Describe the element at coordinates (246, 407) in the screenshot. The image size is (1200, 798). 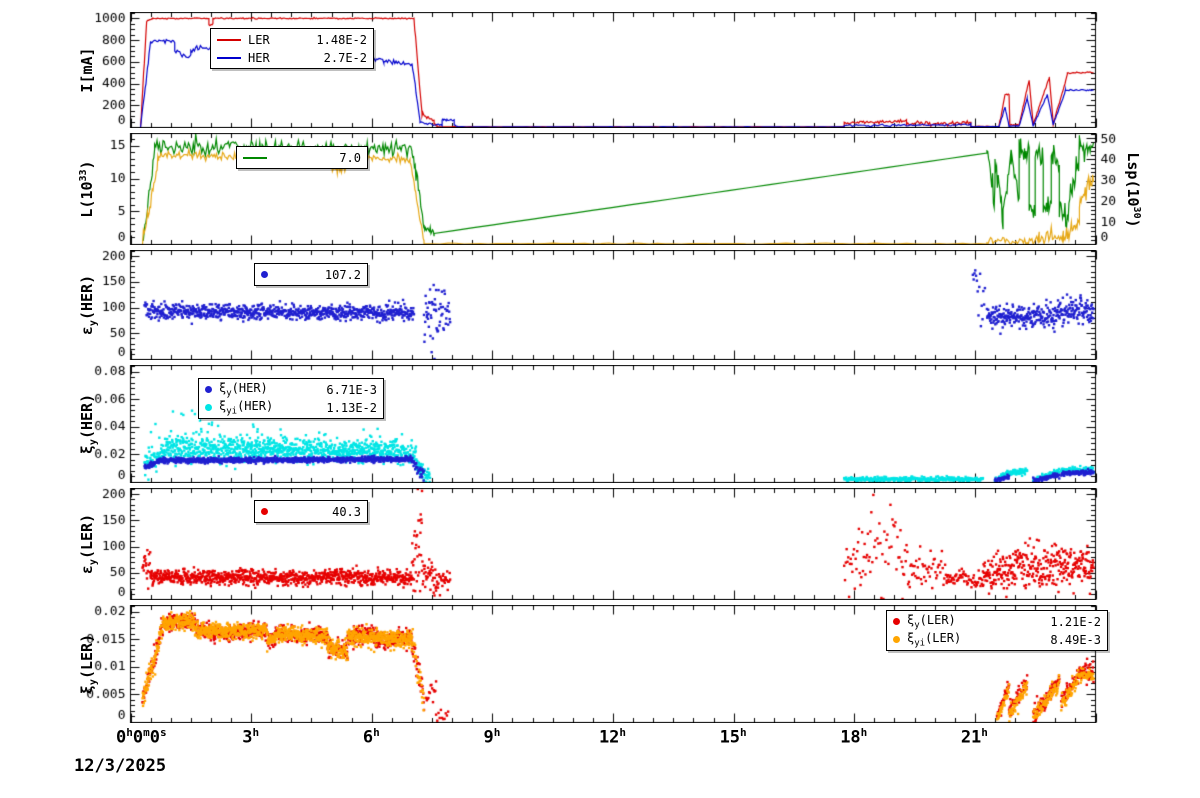
I see `legend-label: ξyi(HER)` at that location.